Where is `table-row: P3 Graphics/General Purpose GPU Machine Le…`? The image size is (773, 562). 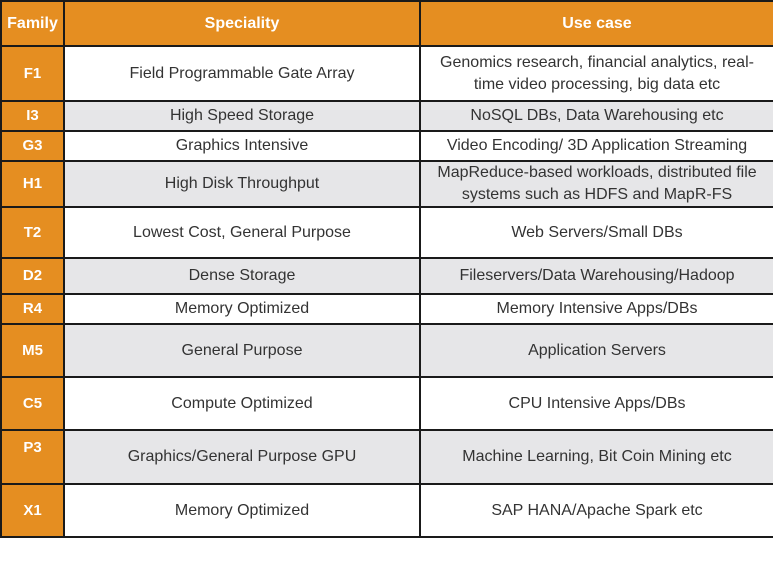 table-row: P3 Graphics/General Purpose GPU Machine Le… is located at coordinates (386, 457).